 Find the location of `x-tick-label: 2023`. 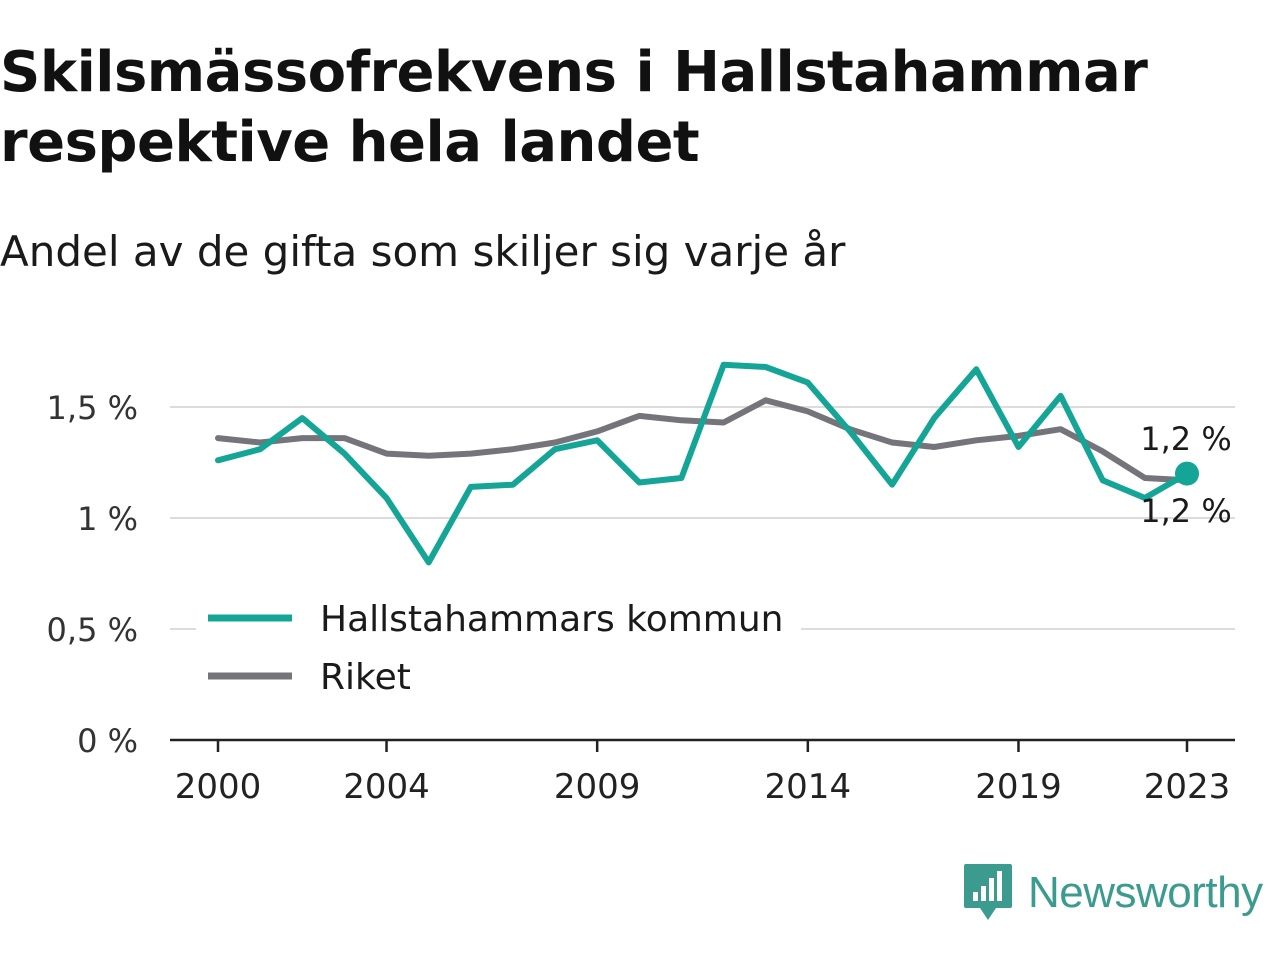

x-tick-label: 2023 is located at coordinates (1187, 787).